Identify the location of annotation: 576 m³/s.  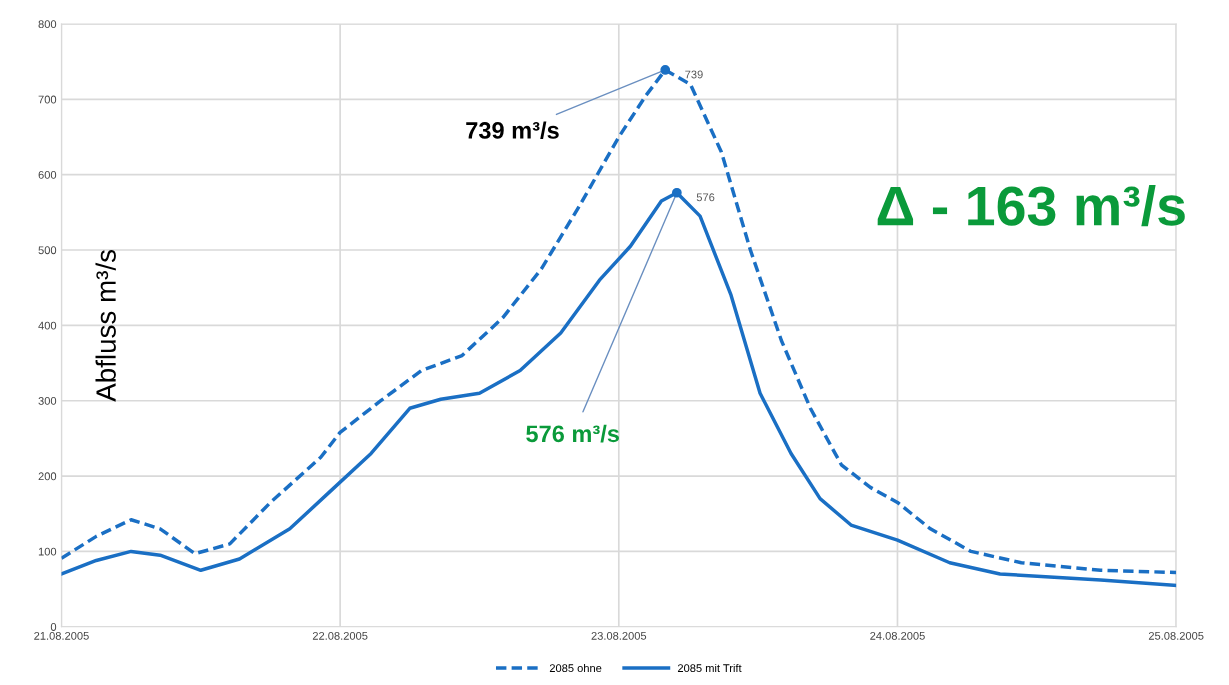
(572, 433).